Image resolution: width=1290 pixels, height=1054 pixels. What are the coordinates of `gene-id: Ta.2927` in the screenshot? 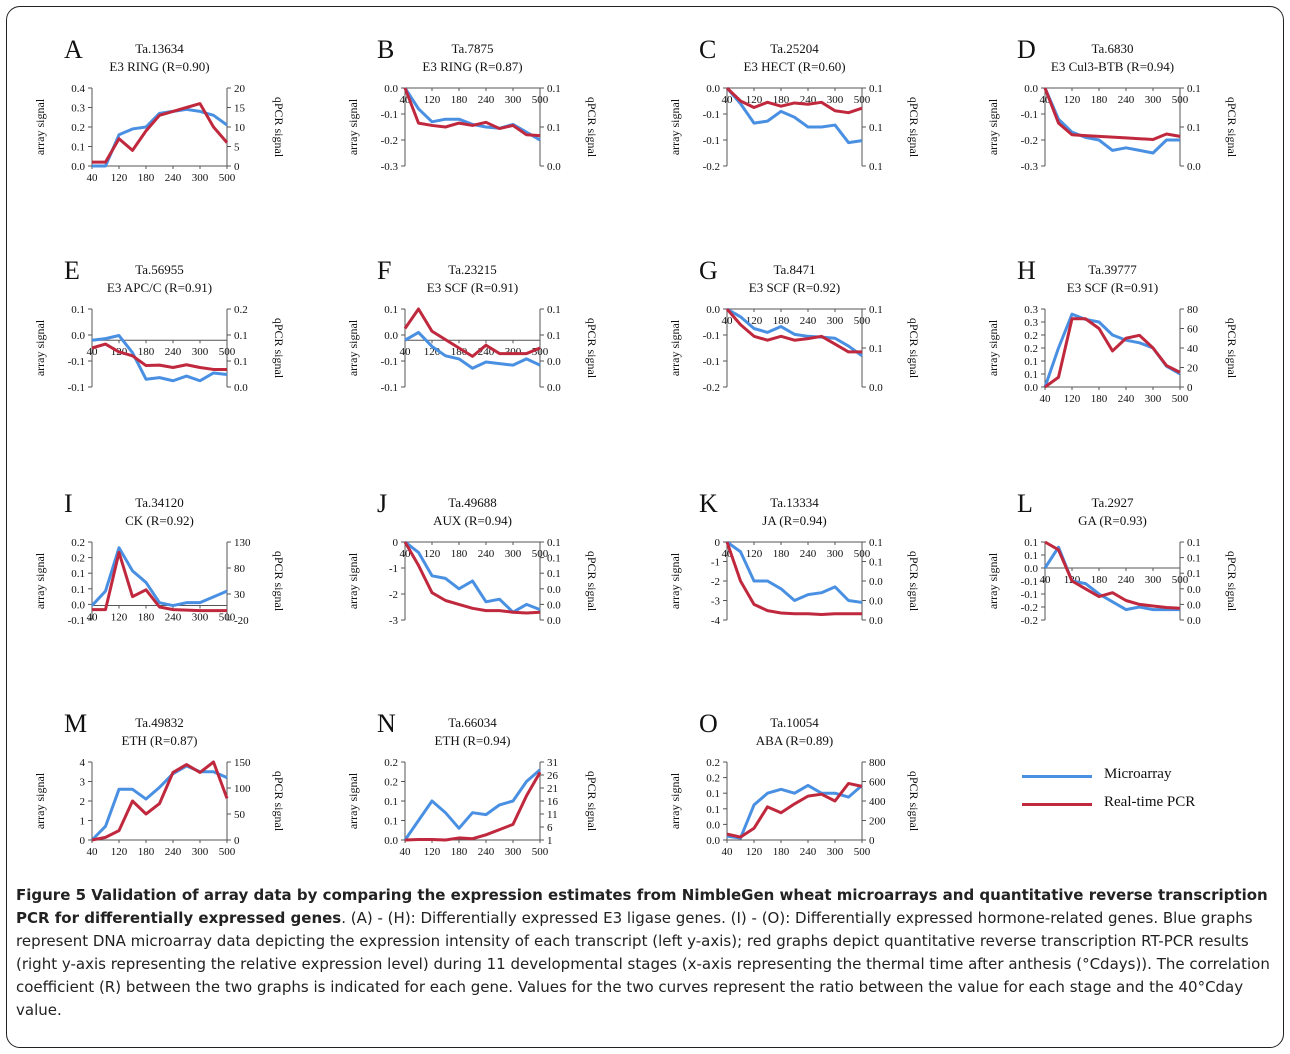 It's located at (1112, 502).